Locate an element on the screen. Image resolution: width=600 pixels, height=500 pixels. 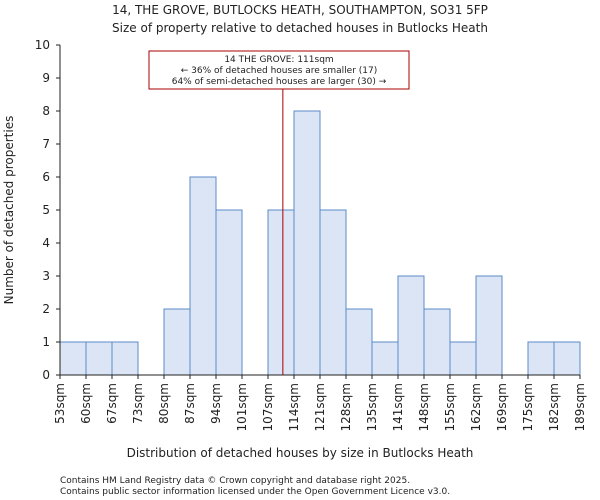
x-tick-label: 60sqm is located at coordinates (86, 403).